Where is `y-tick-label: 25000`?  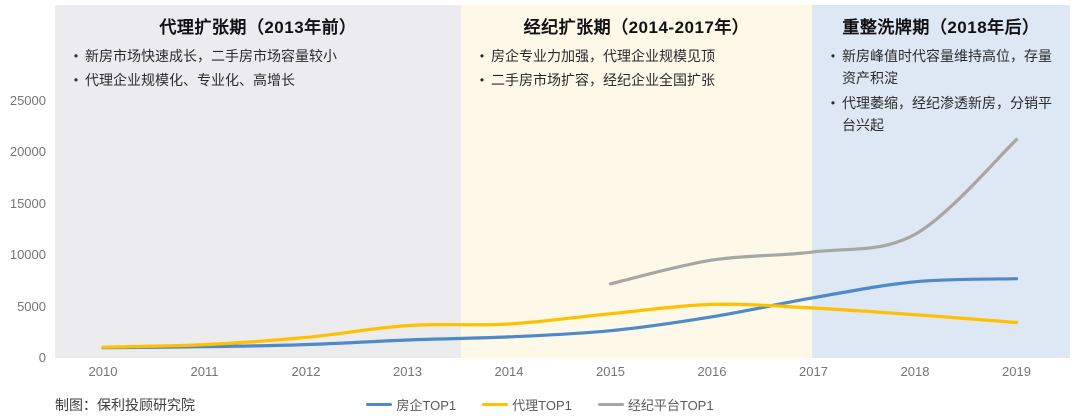
y-tick-label: 25000 is located at coordinates (27, 100).